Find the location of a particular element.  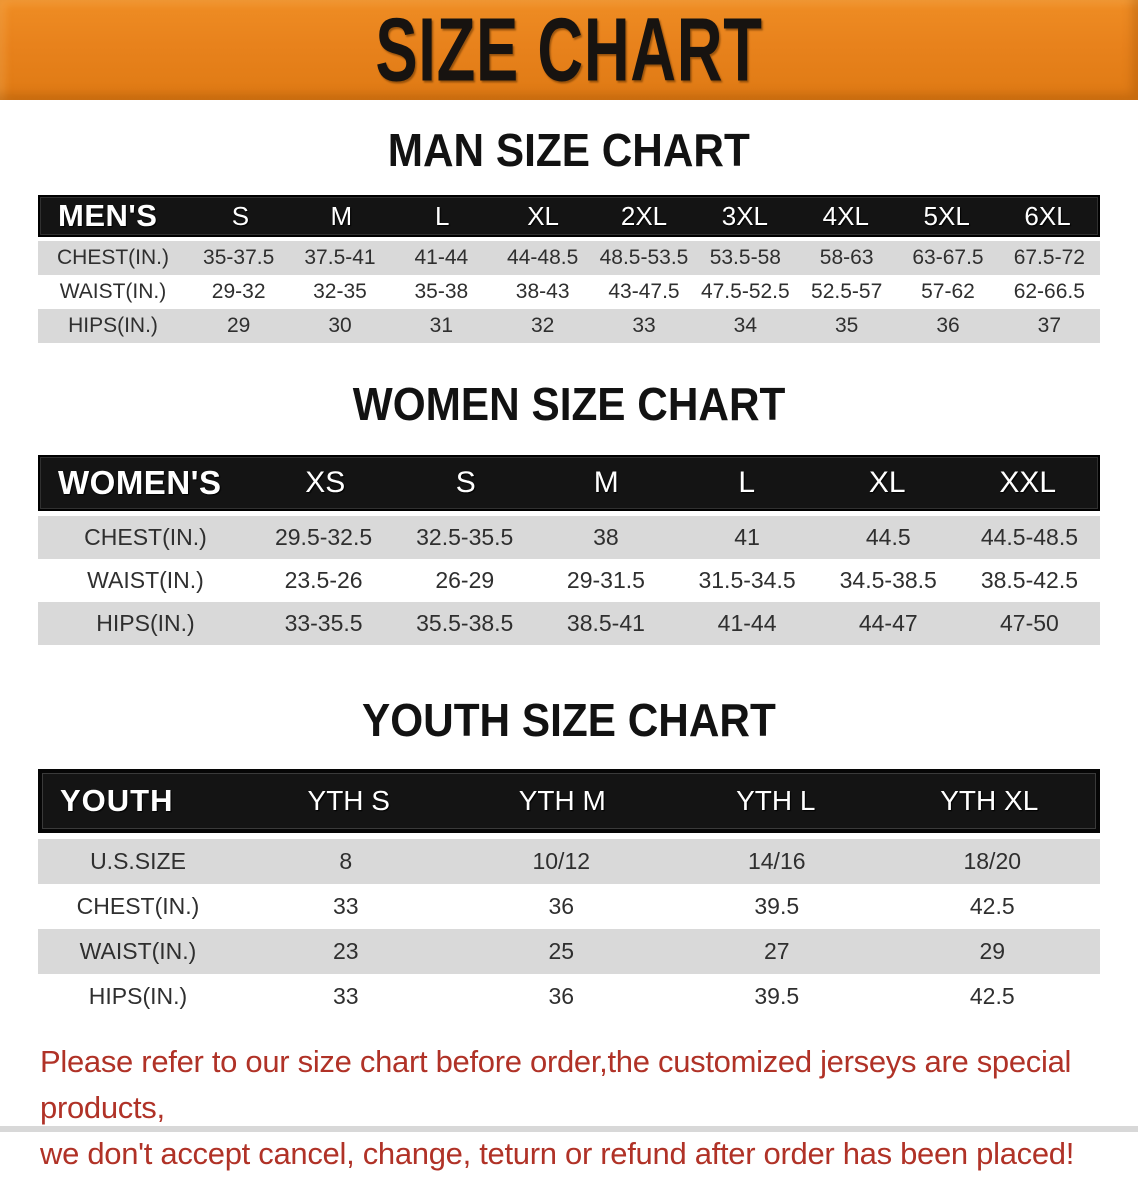

size-cell: 33-35.5 is located at coordinates (323, 623).